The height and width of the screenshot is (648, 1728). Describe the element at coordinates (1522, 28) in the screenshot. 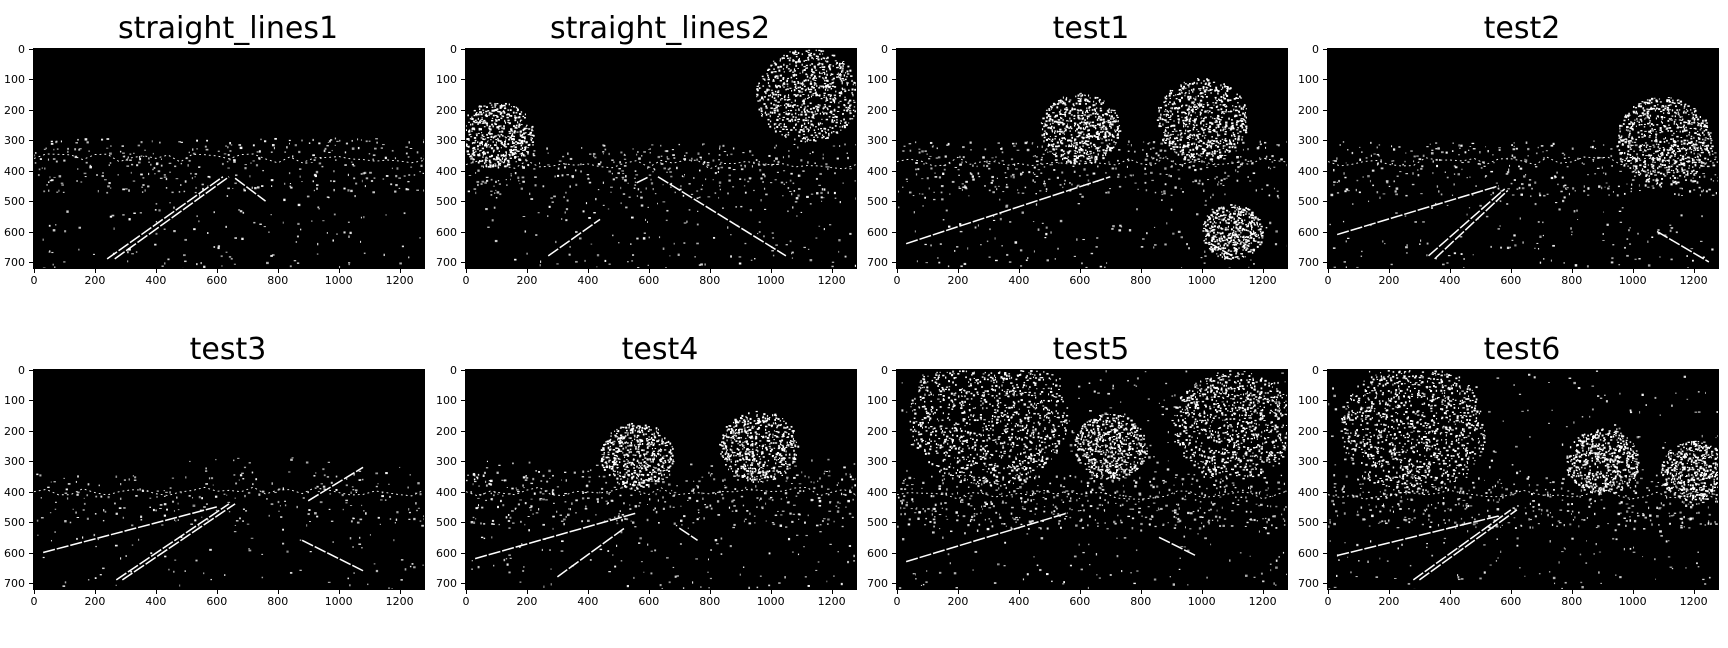

I see `subplot-title: test2` at that location.